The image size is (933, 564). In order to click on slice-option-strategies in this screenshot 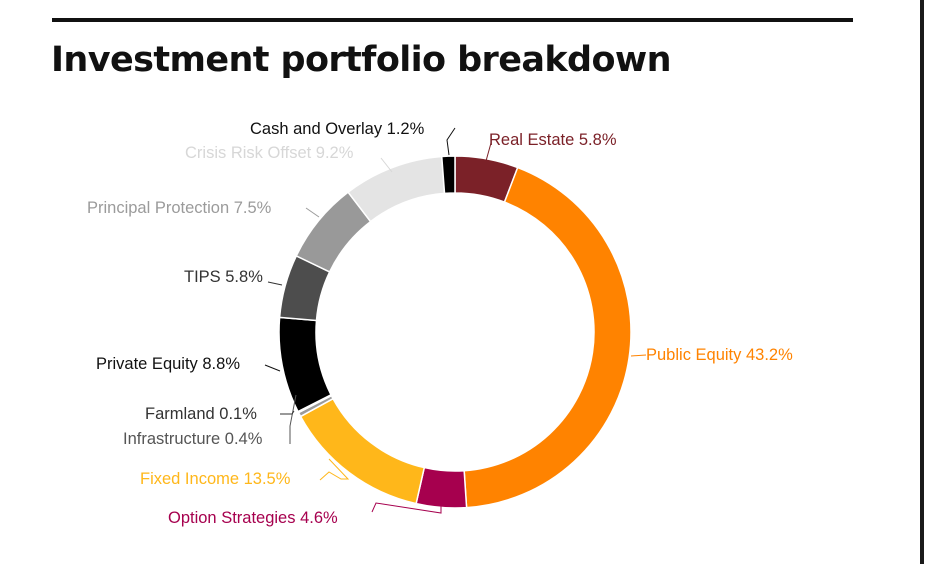, I will do `click(441, 487)`.